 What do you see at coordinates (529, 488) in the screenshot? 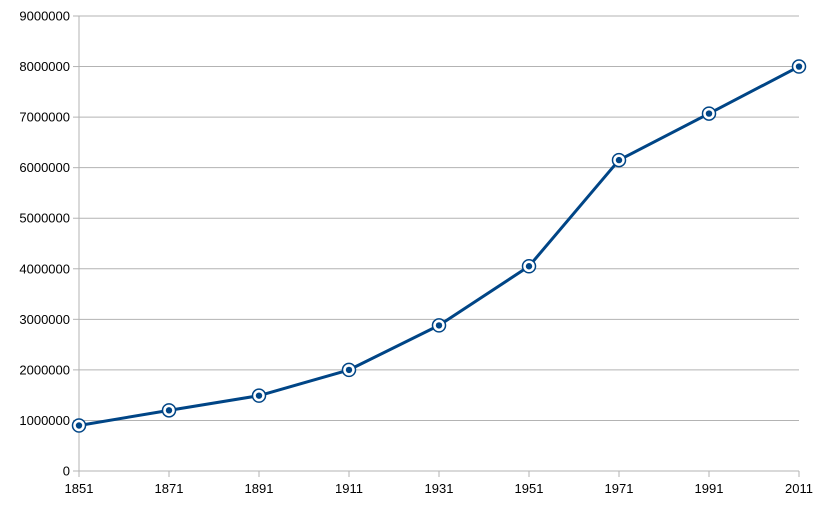
I see `x-tick-label: 1951` at bounding box center [529, 488].